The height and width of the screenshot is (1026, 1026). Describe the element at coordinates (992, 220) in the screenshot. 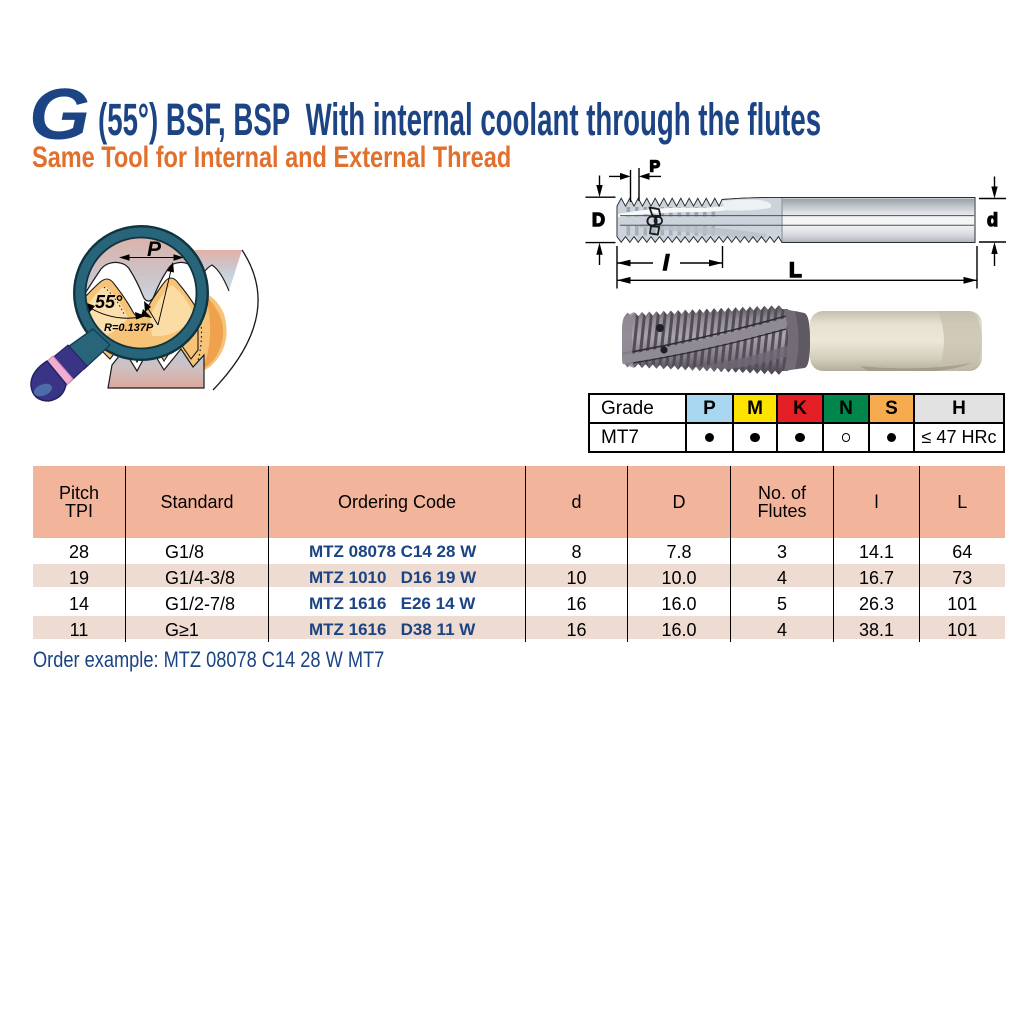

I see `svg-text: d` at that location.